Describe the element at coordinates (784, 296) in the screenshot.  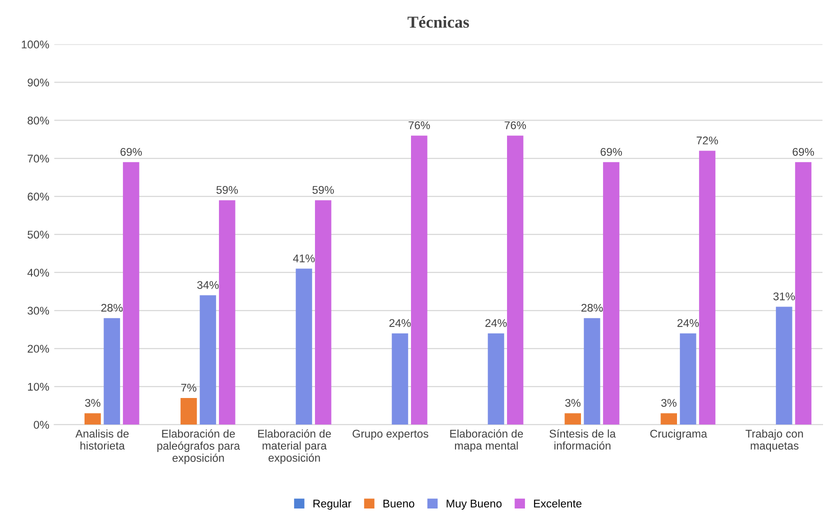
I see `data-label: 31%` at that location.